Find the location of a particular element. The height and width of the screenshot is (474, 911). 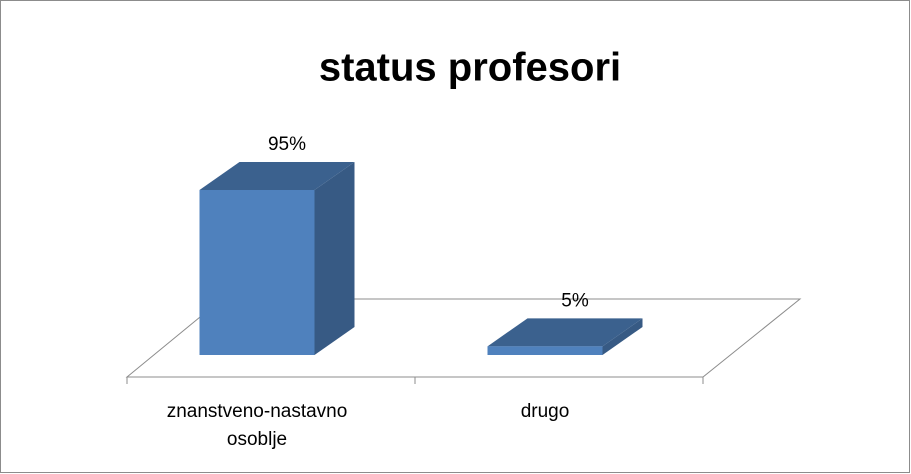

x-tick-label: drugo is located at coordinates (545, 411).